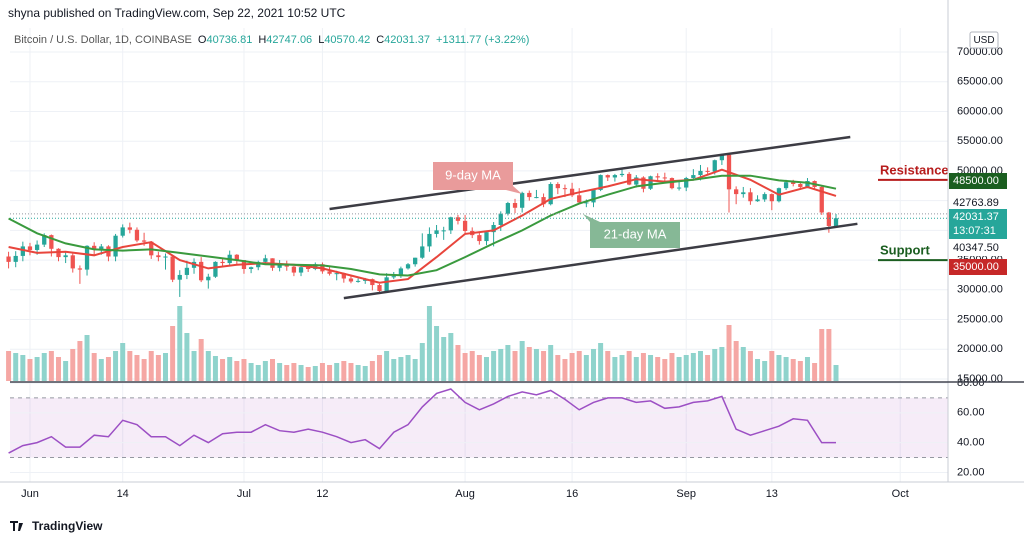  Describe the element at coordinates (971, 443) in the screenshot. I see `y-tick-label: 40.00` at that location.